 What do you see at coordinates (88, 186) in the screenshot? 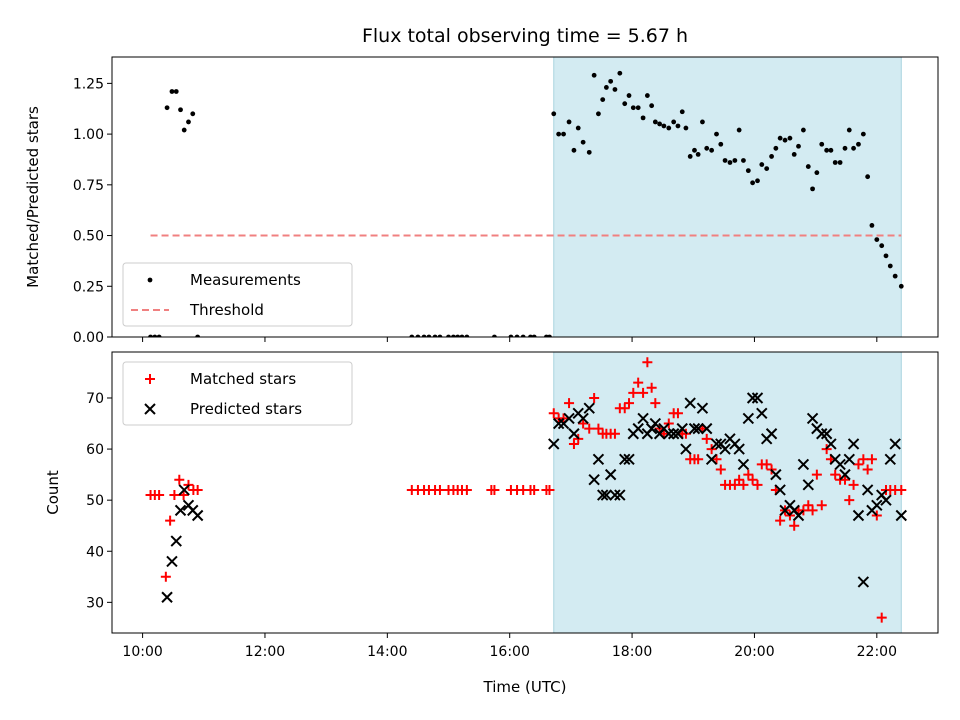
I see `y-tick-label: 0.75` at bounding box center [88, 186].